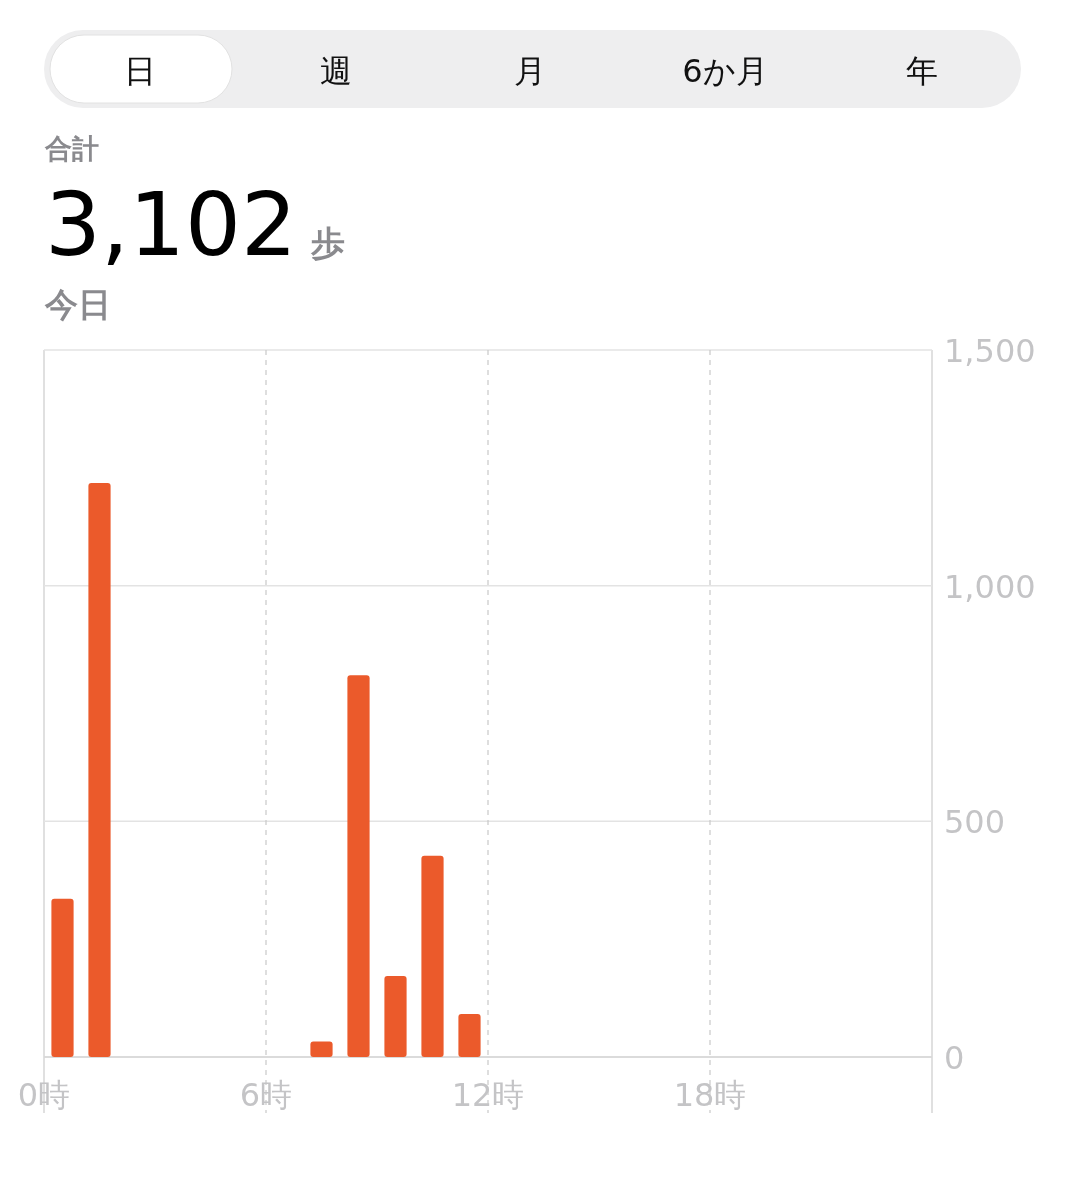  Describe the element at coordinates (975, 822) in the screenshot. I see `y-tick-label: 500` at that location.